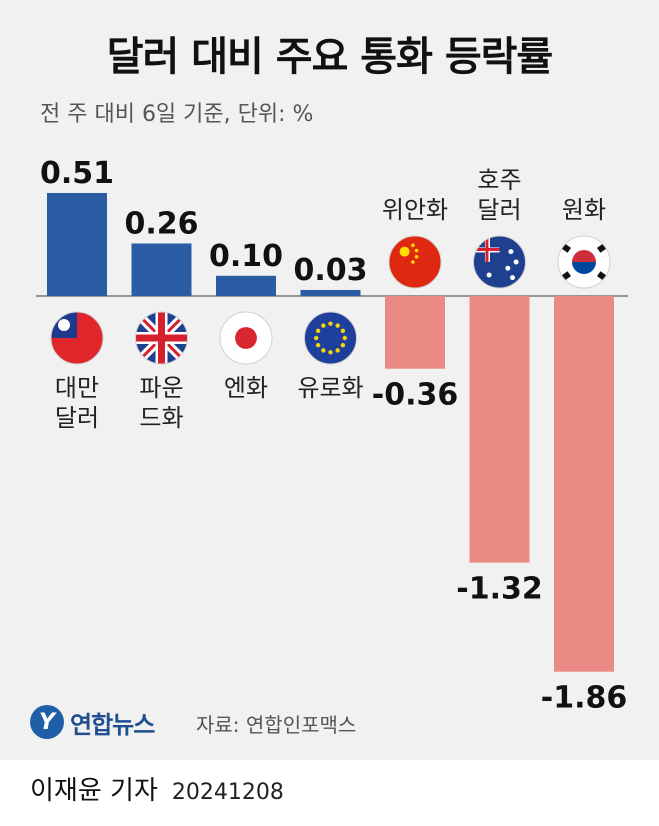 Image resolution: width=659 pixels, height=826 pixels. What do you see at coordinates (415, 262) in the screenshot?
I see `china-flag-icon` at bounding box center [415, 262].